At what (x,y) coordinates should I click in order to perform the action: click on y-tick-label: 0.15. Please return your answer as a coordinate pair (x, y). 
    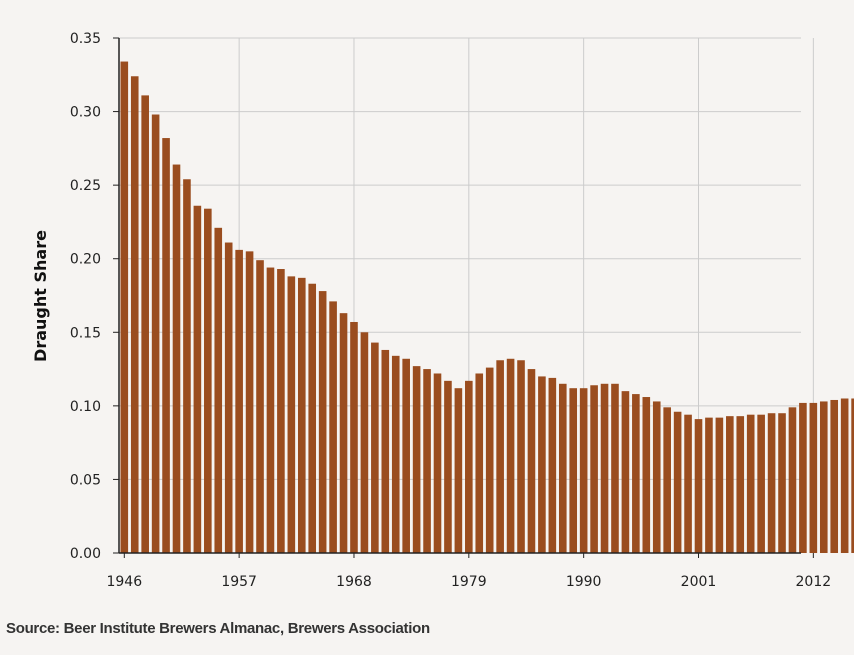
    Looking at the image, I should click on (85, 333).